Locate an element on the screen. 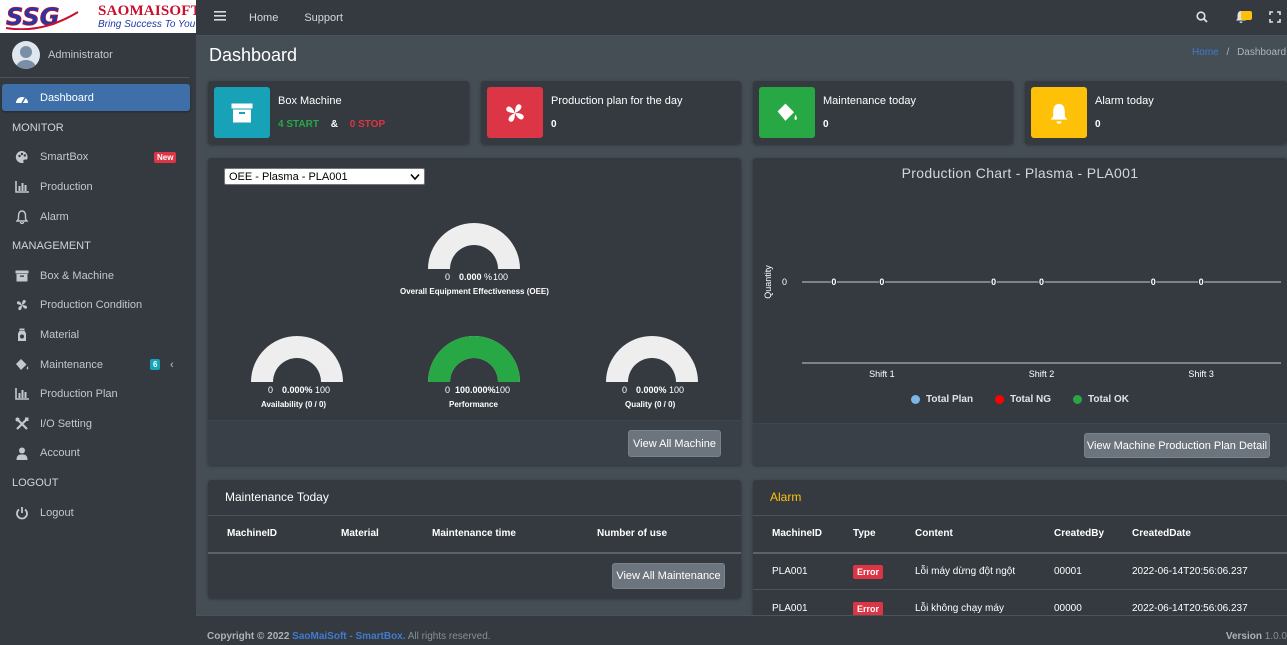 Image resolution: width=1287 pixels, height=645 pixels. sidebar-item-io-setting: I/O Setting is located at coordinates (96, 424).